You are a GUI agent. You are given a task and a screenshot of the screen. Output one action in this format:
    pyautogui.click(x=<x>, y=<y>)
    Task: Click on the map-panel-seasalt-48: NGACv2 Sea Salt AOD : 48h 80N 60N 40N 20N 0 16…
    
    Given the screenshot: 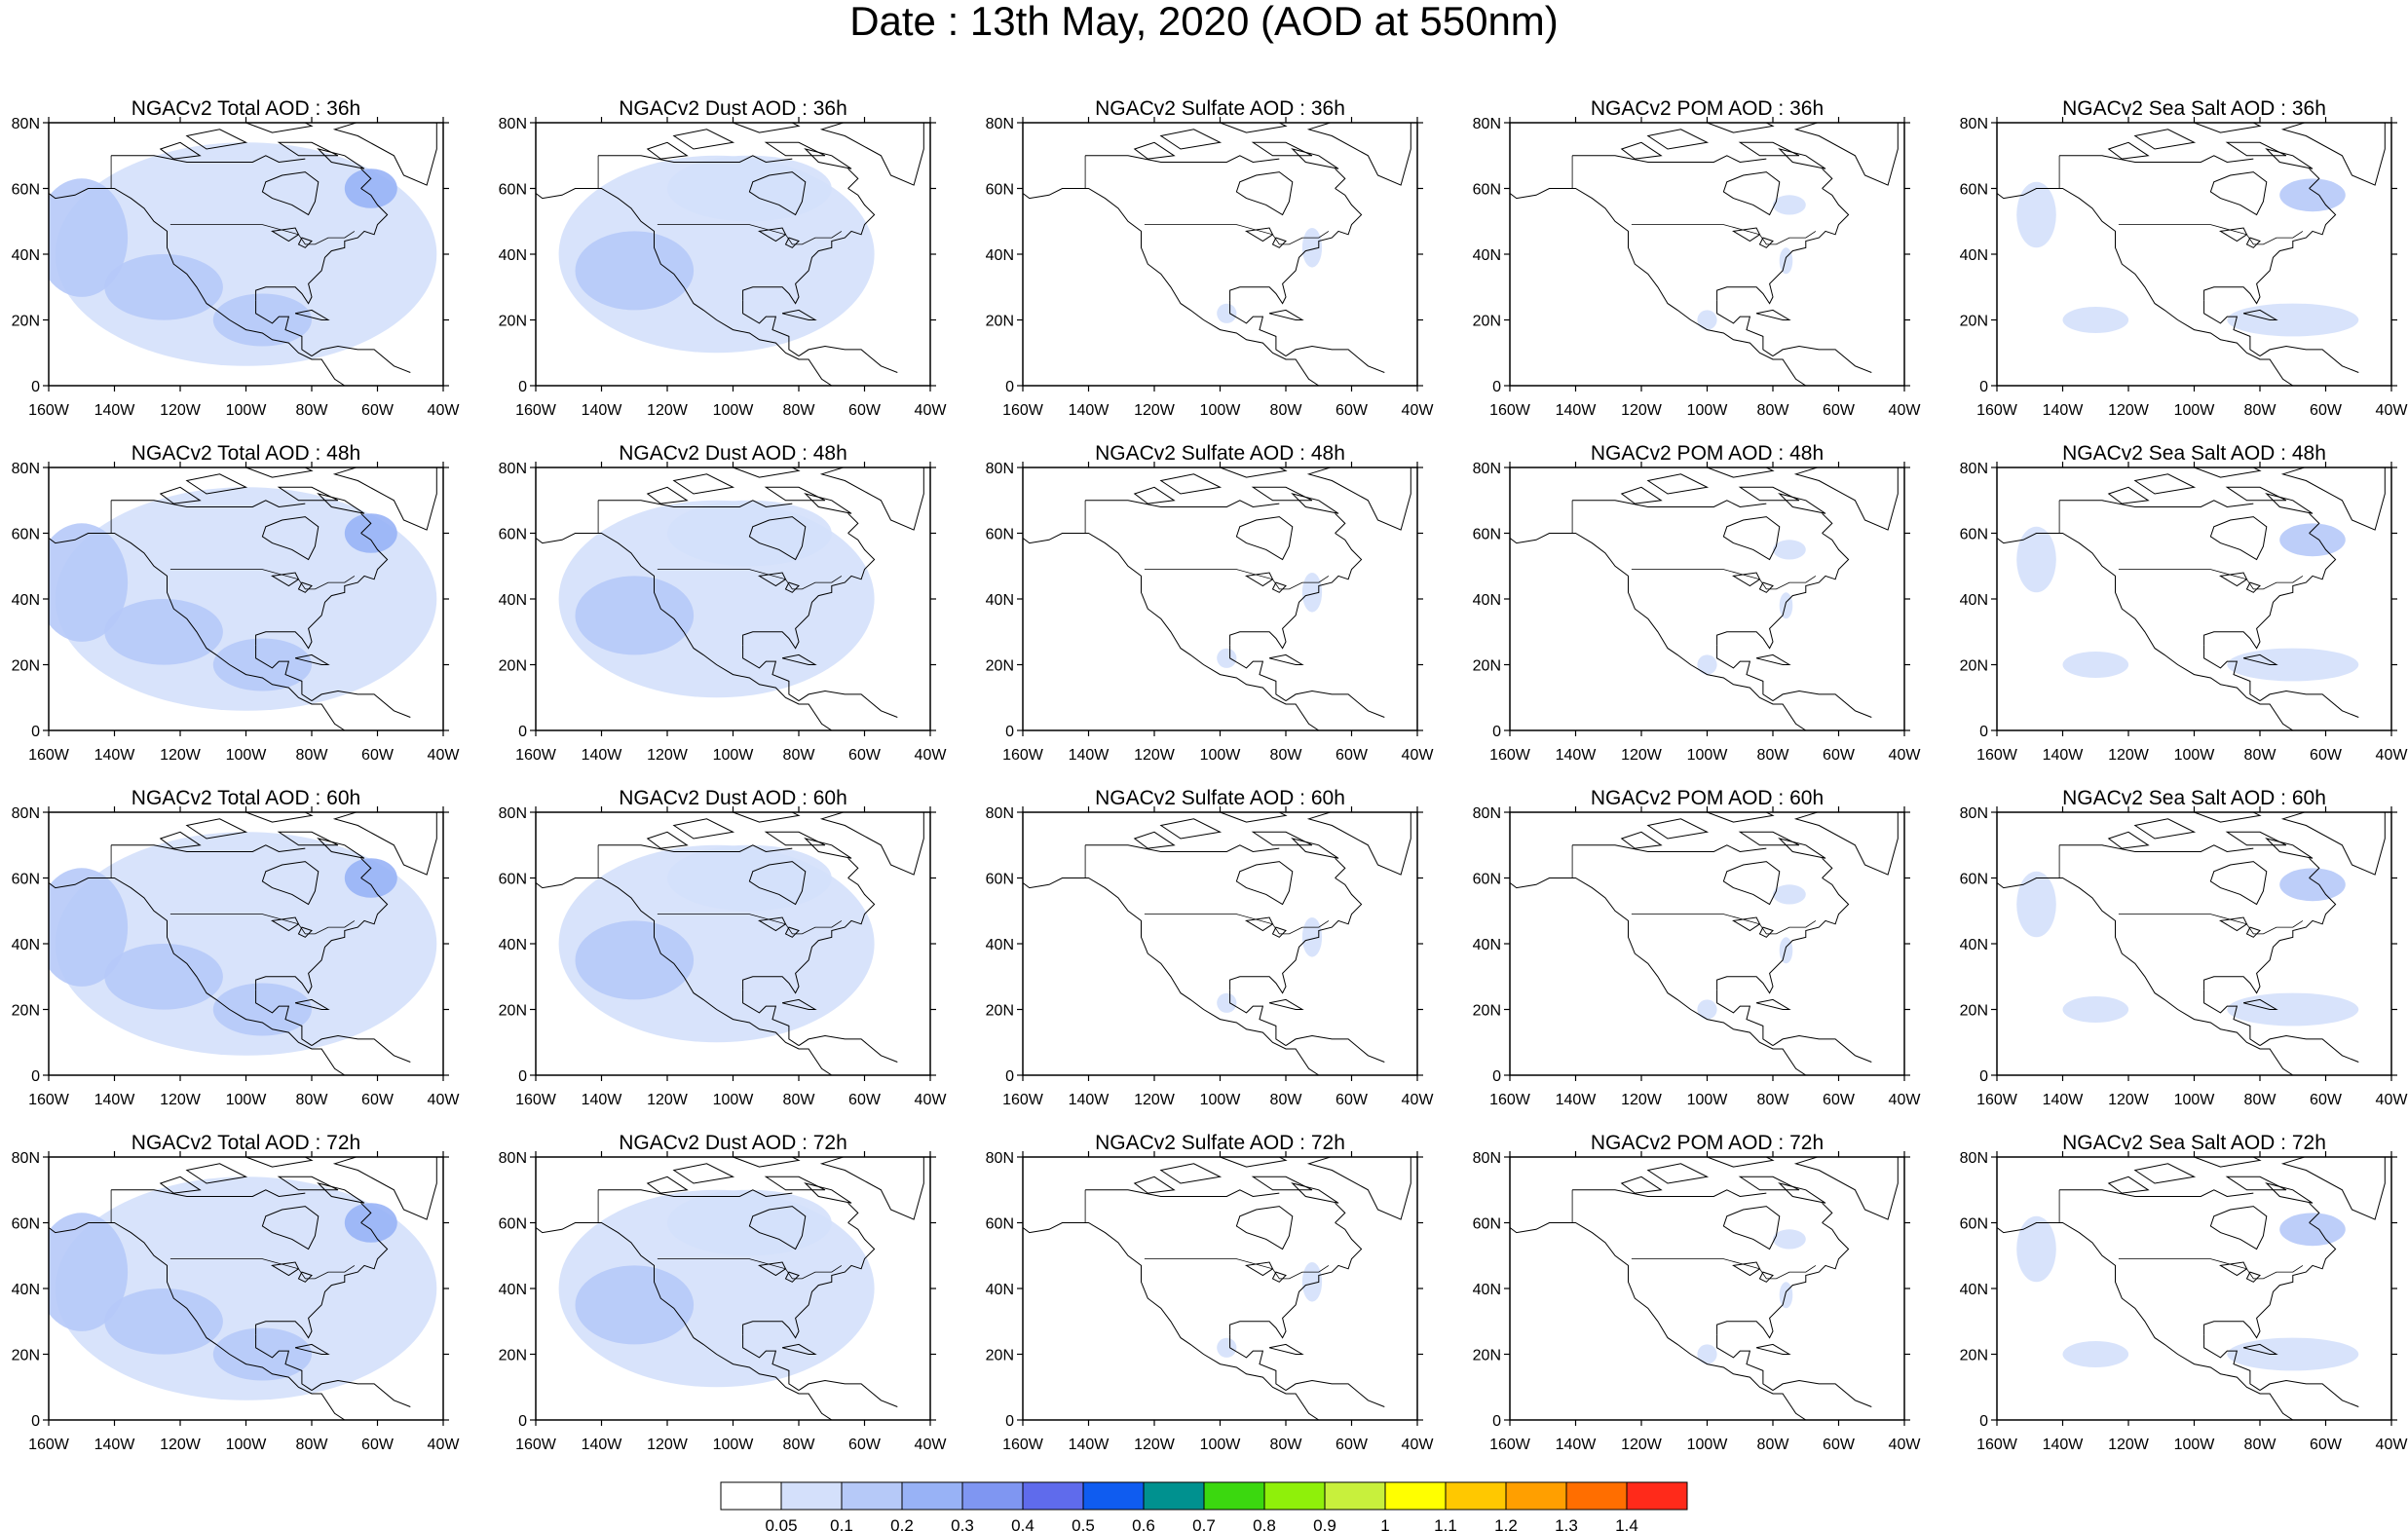 What is the action you would take?
    pyautogui.click(x=2184, y=603)
    